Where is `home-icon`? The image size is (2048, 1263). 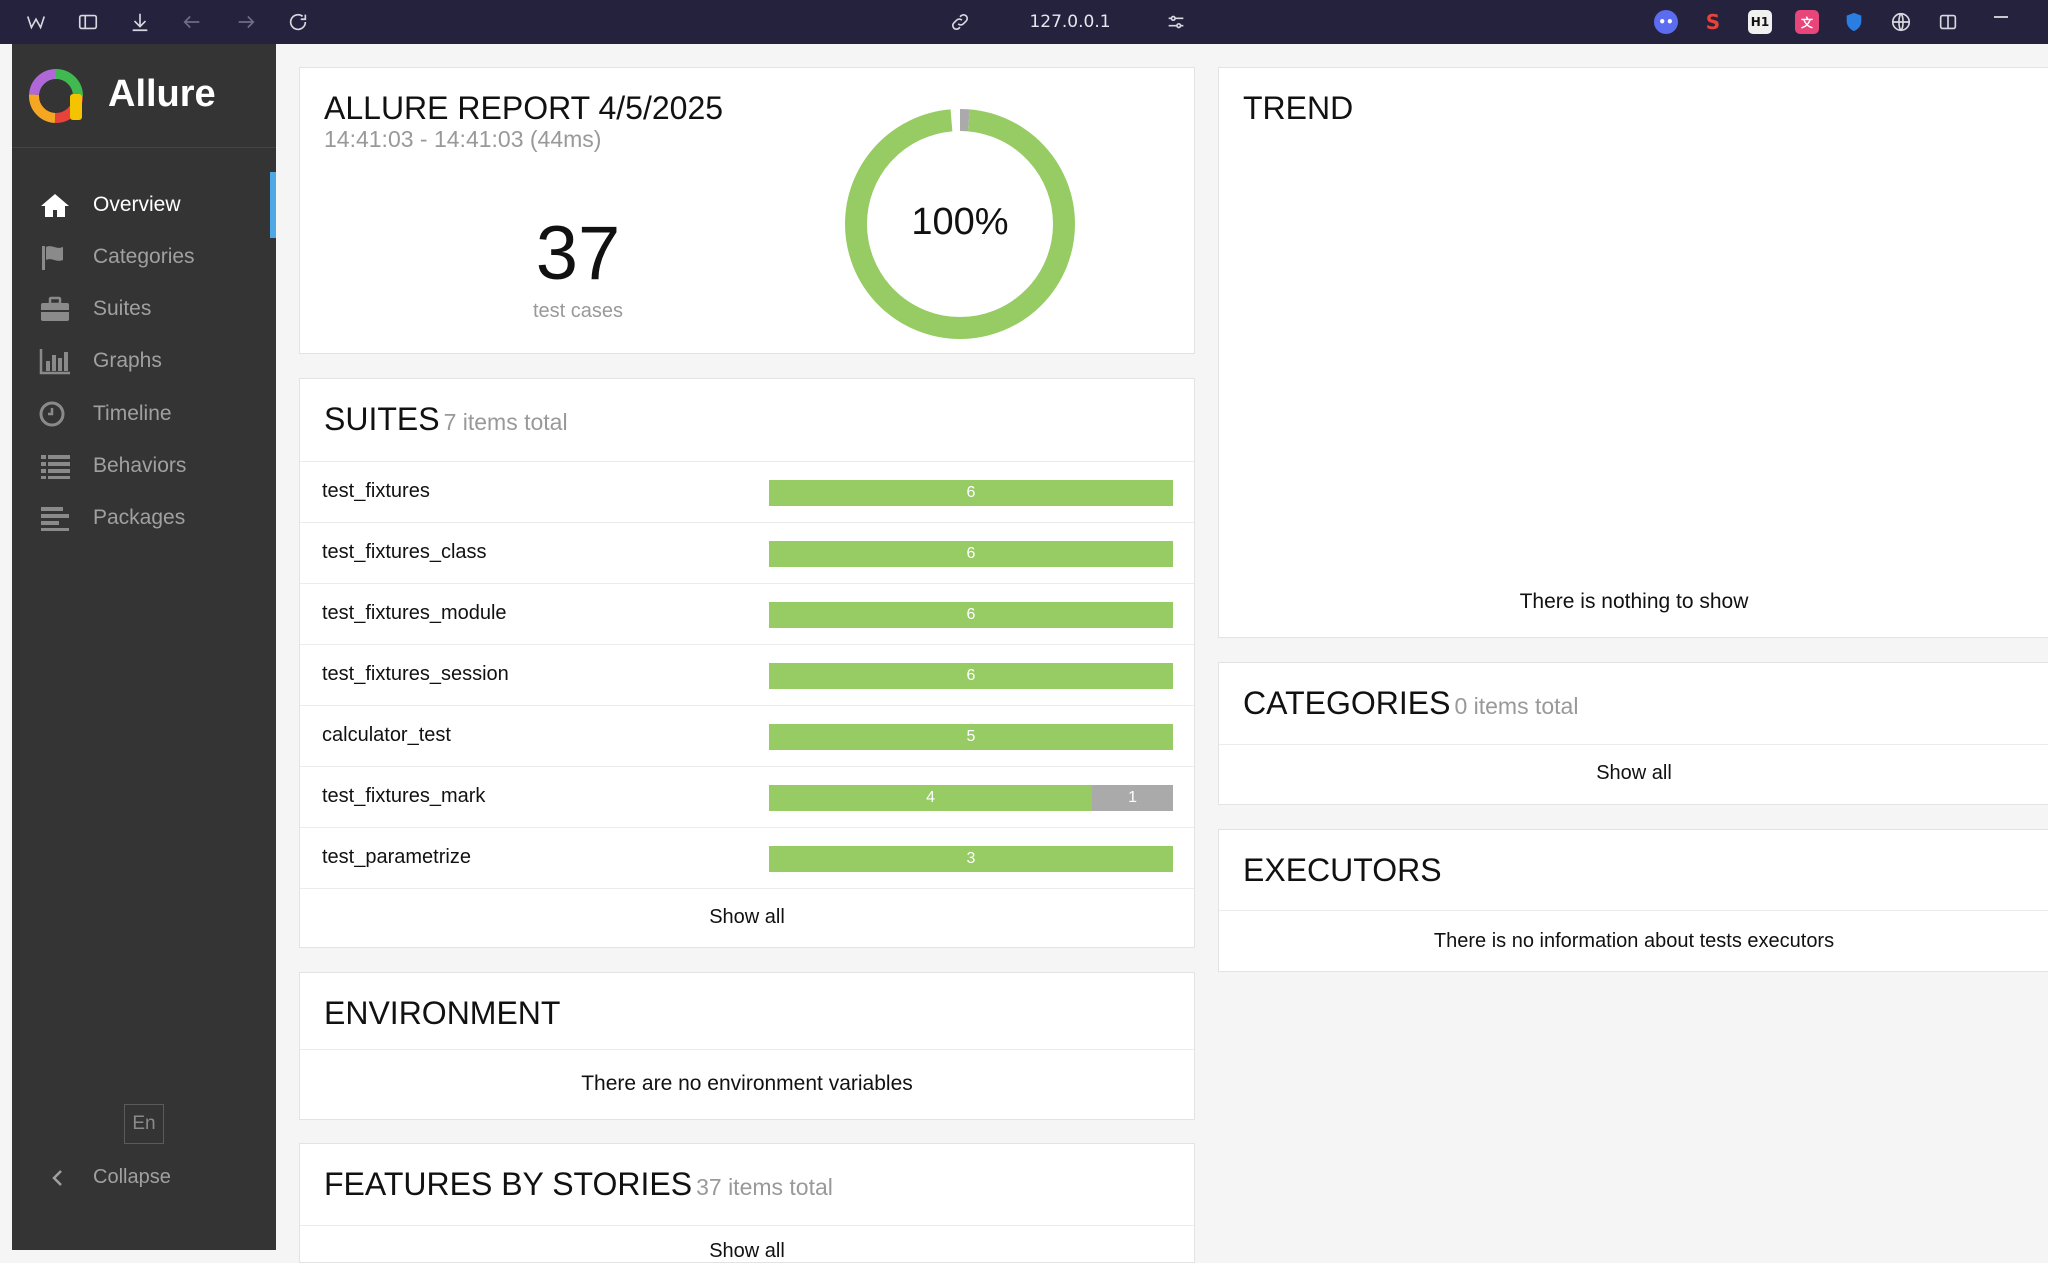 home-icon is located at coordinates (55, 205).